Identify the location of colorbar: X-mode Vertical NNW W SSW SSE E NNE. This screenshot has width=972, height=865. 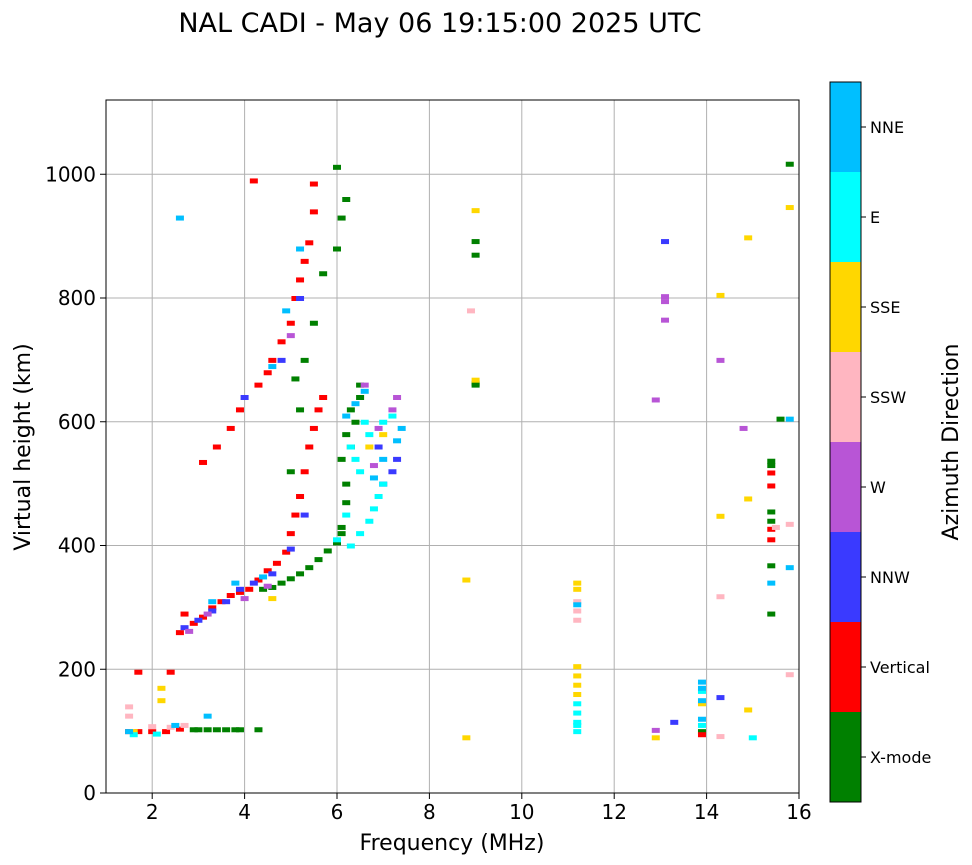
(880, 442).